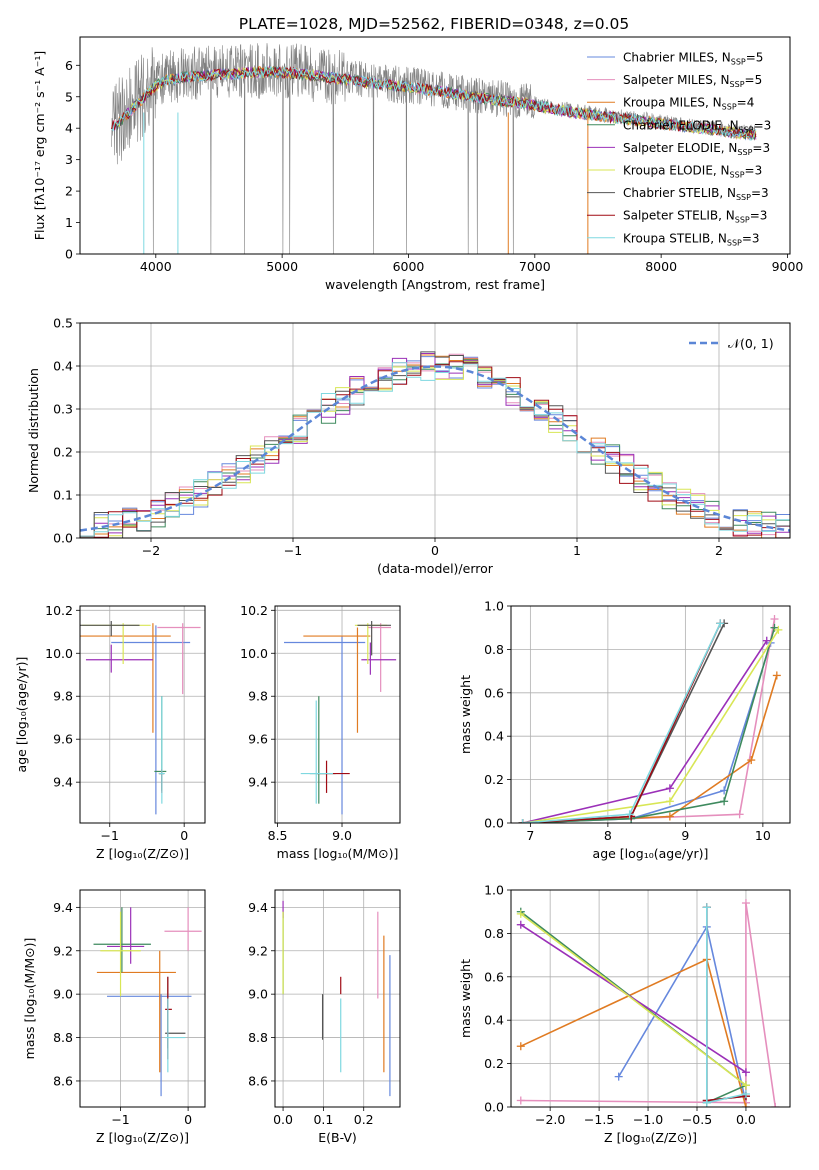  I want to click on axes-mass_vs_ebv: 0.0 0.1 0.2 8.6 8.8 9.0 9.2 9.4 E(B-V), so click(324, 1017).